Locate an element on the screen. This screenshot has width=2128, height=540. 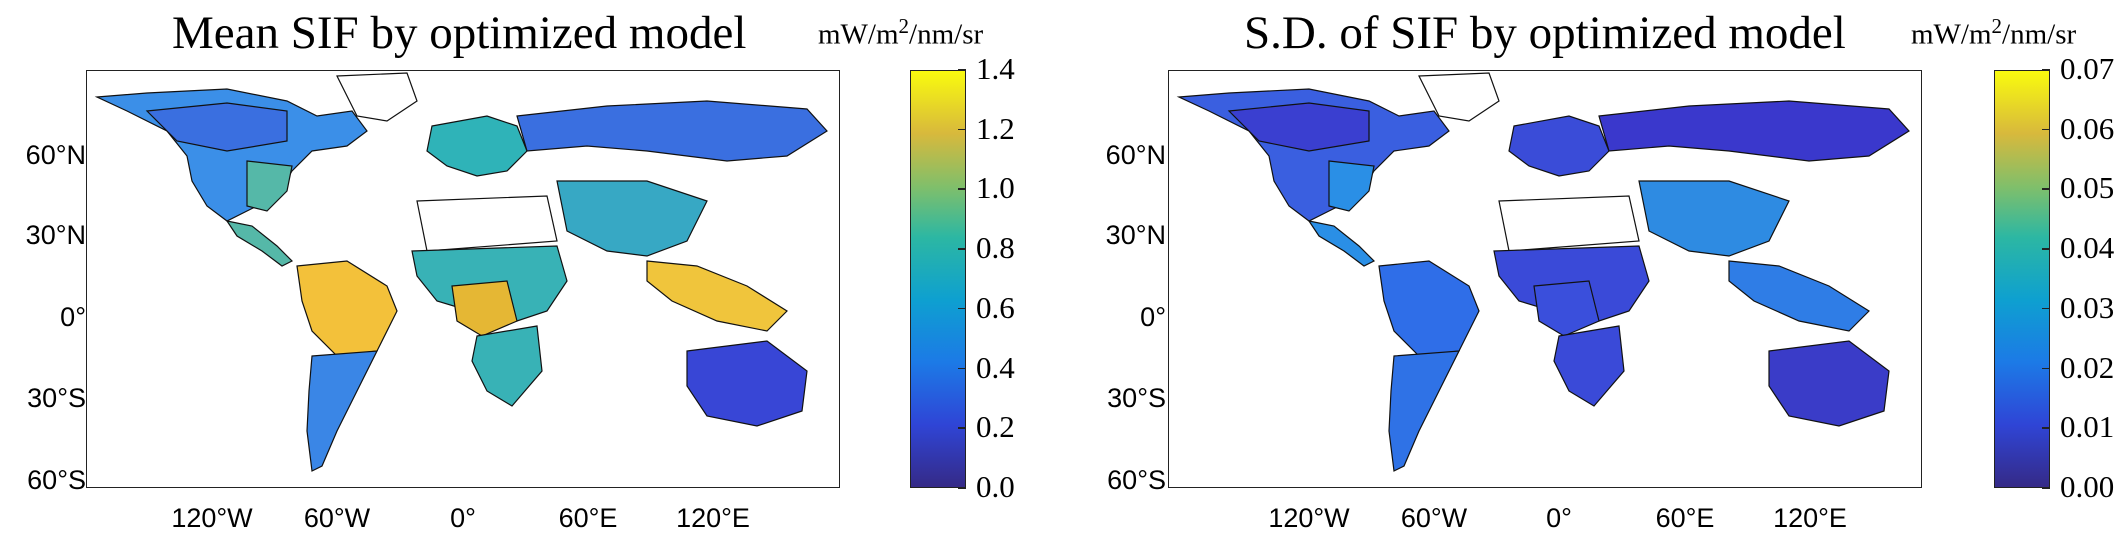
colorbar-tick-label: 0.0 is located at coordinates (995, 486).